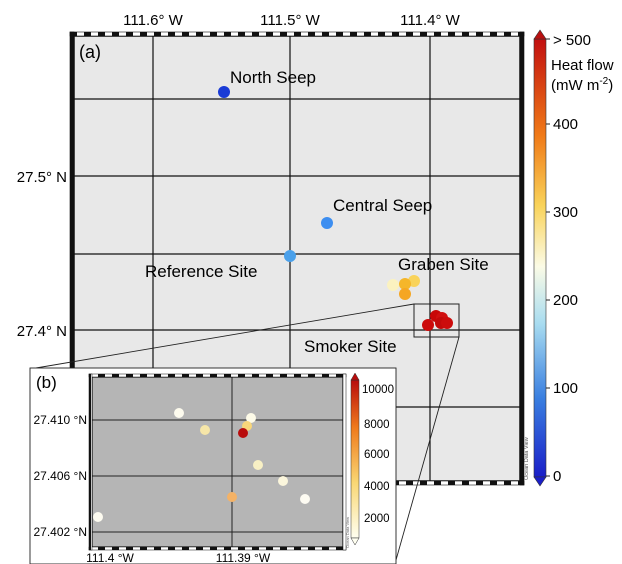 This screenshot has height=564, width=622. Describe the element at coordinates (377, 519) in the screenshot. I see `inset-colorbar-tick-label: 2000` at that location.